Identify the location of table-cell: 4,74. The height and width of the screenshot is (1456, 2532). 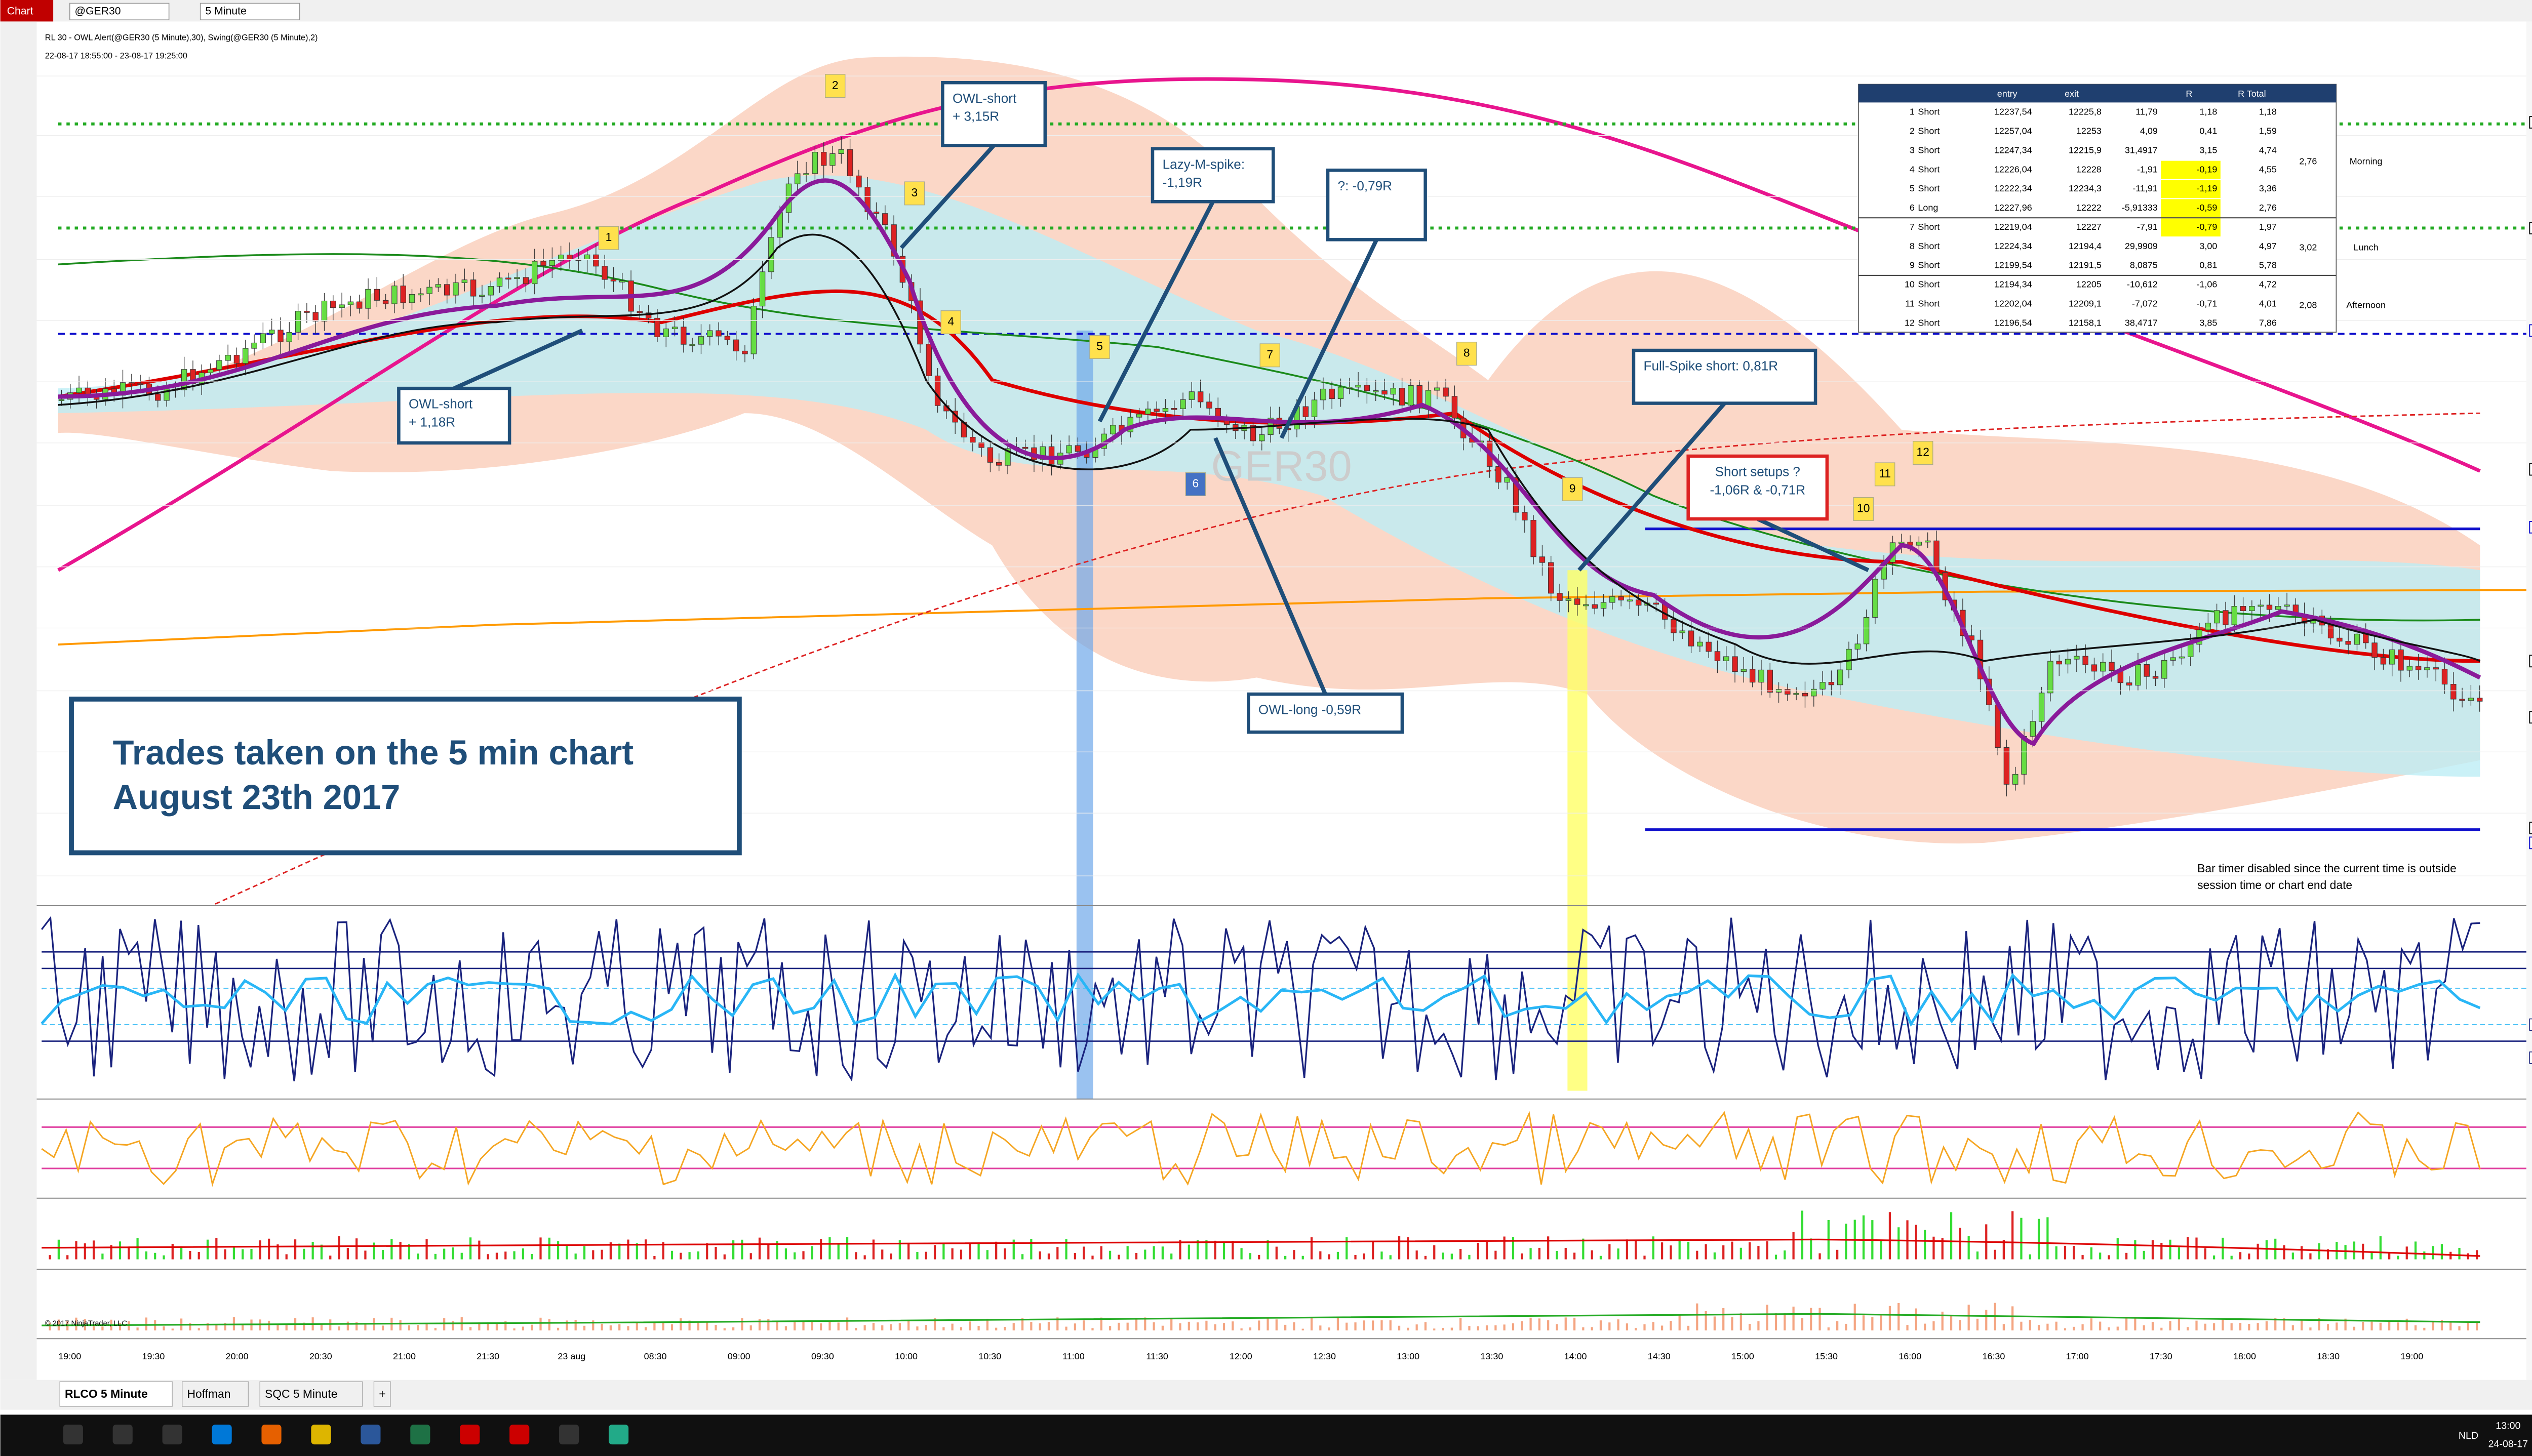
(2268, 150).